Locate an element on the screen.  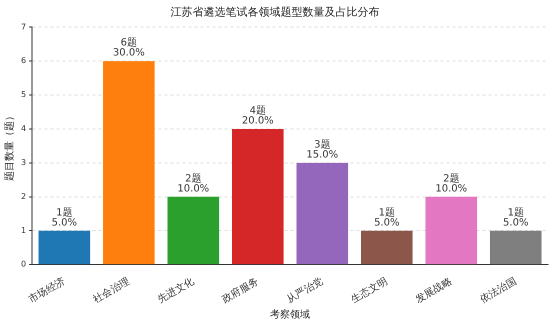
data-label: 4题 20.0% is located at coordinates (258, 116).